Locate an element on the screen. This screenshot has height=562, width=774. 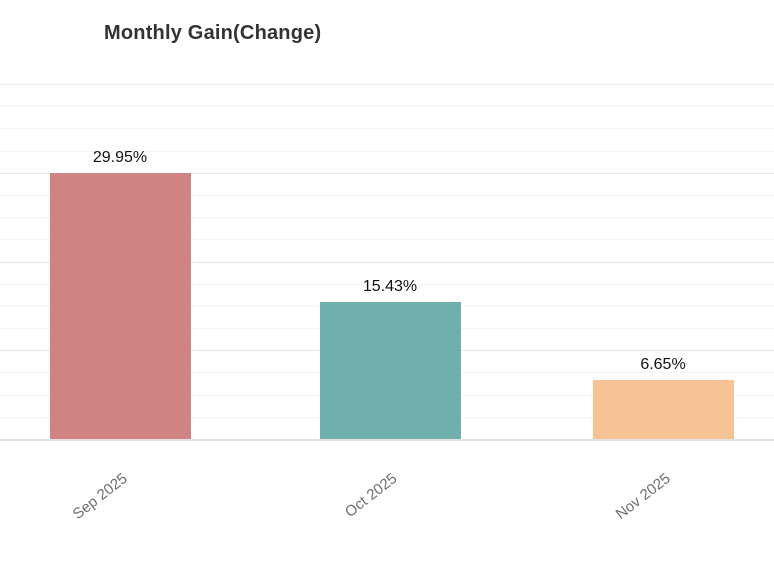
bar-oct-2025 is located at coordinates (390, 370).